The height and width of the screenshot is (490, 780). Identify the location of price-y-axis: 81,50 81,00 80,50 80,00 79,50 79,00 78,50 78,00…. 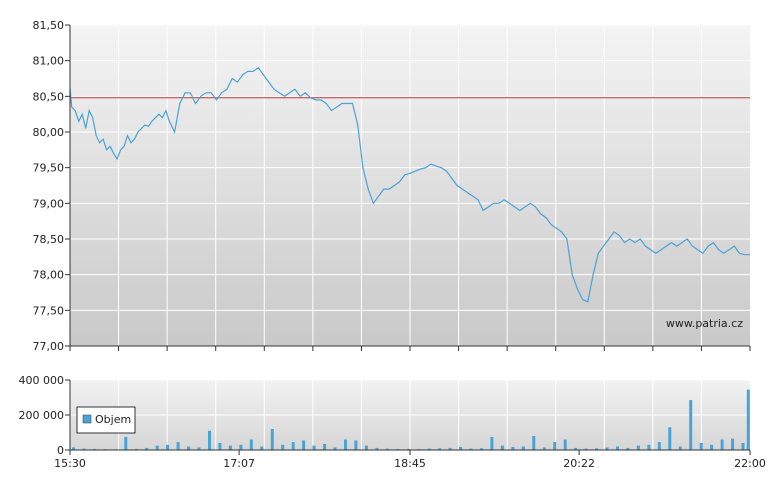
(51, 186).